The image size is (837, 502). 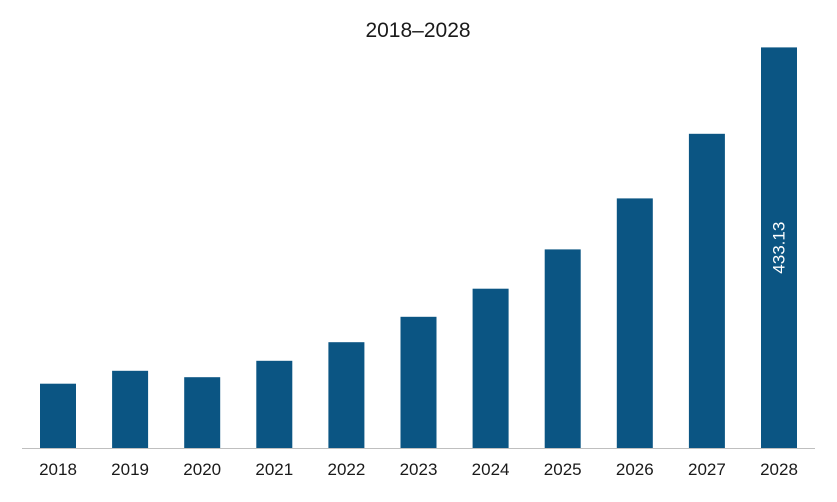 I want to click on x-tick-2028: 2028, so click(x=779, y=469).